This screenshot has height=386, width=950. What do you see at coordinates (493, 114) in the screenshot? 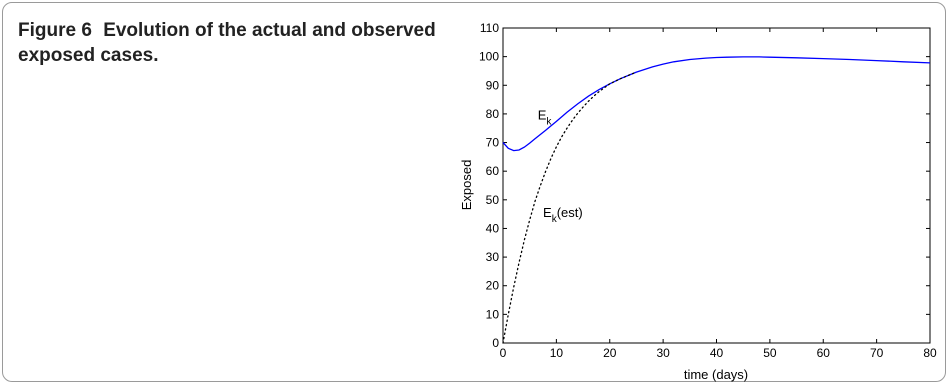
I see `y-tick-label: 80` at bounding box center [493, 114].